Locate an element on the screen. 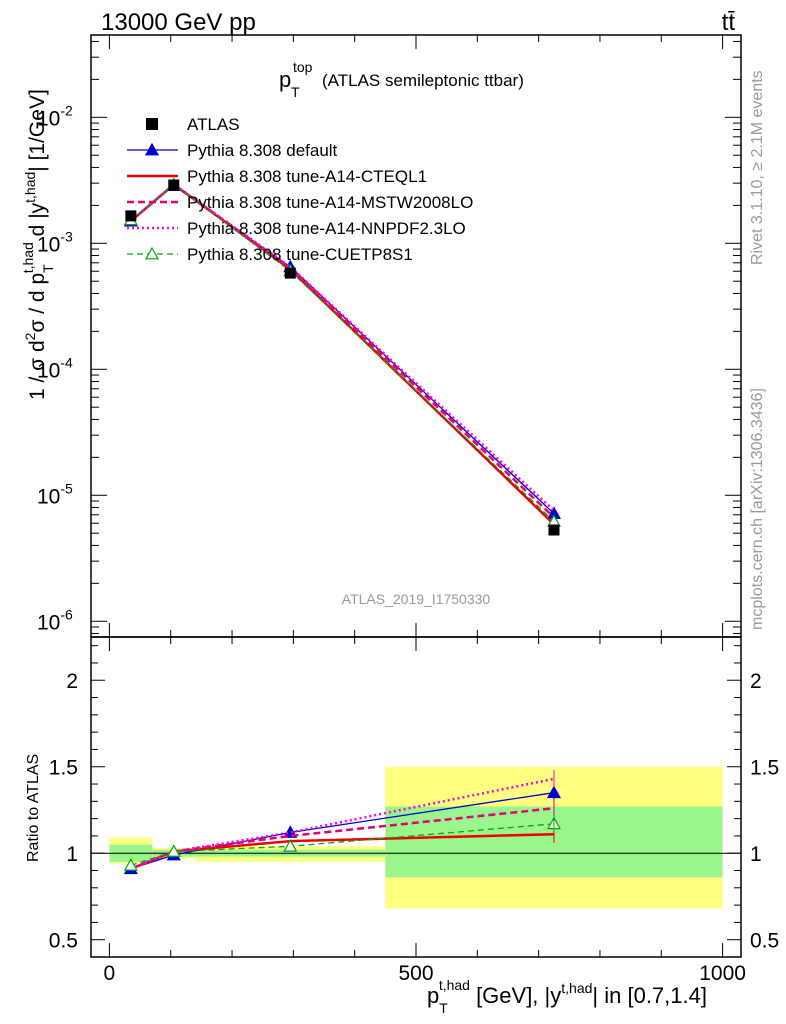 This screenshot has width=786, height=1024. x-tick-label: 0 is located at coordinates (110, 973).